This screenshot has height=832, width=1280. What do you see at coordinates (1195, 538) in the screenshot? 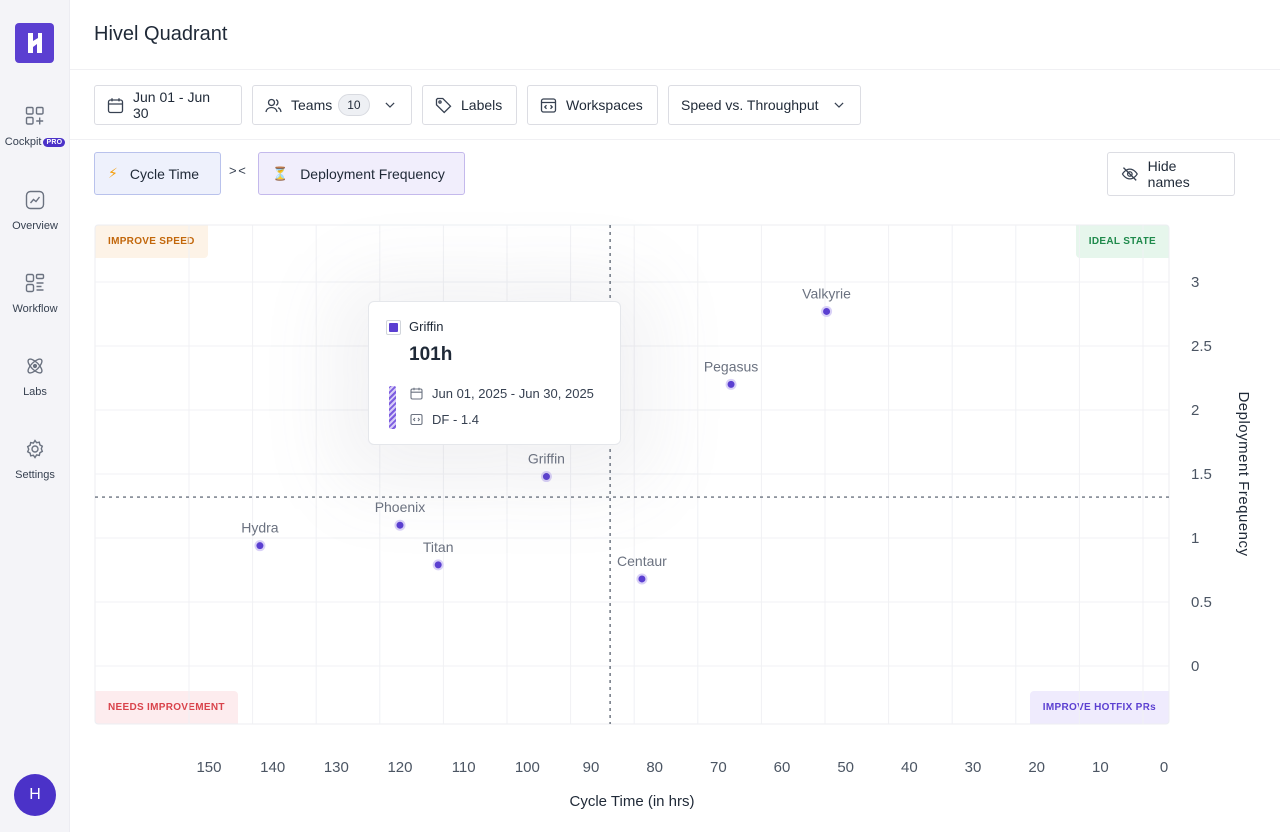
I see `y-tick-label: 1` at bounding box center [1195, 538].